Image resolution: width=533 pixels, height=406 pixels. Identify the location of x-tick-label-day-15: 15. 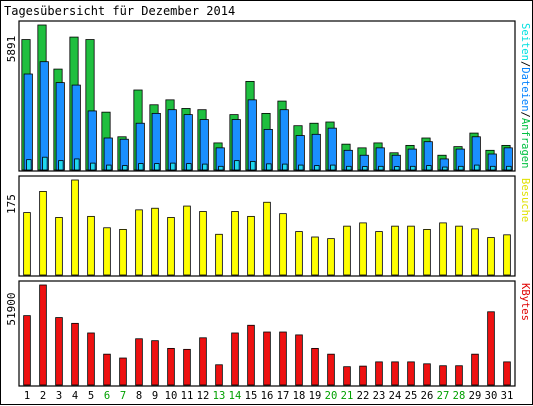
(251, 396).